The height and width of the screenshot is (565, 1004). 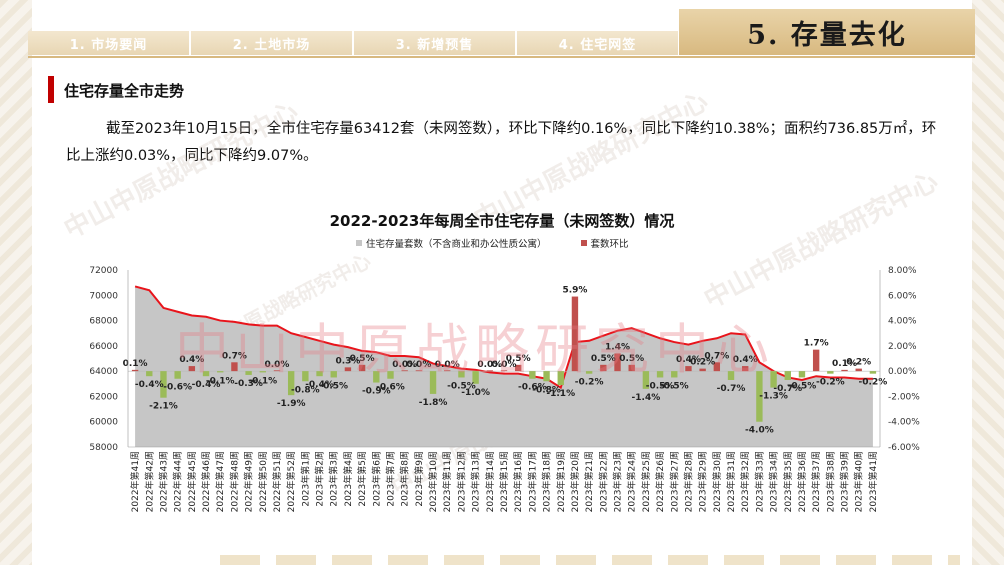 What do you see at coordinates (178, 481) in the screenshot?
I see `x-tick-label: 2022年第44周` at bounding box center [178, 481].